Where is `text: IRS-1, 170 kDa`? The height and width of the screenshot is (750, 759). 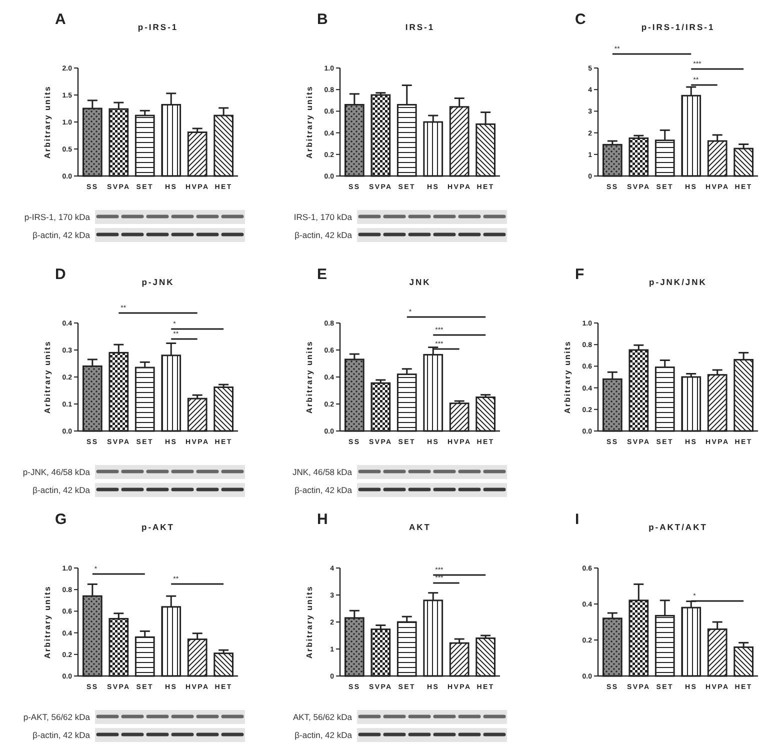
text: IRS-1, 170 kDa is located at coordinates (323, 217).